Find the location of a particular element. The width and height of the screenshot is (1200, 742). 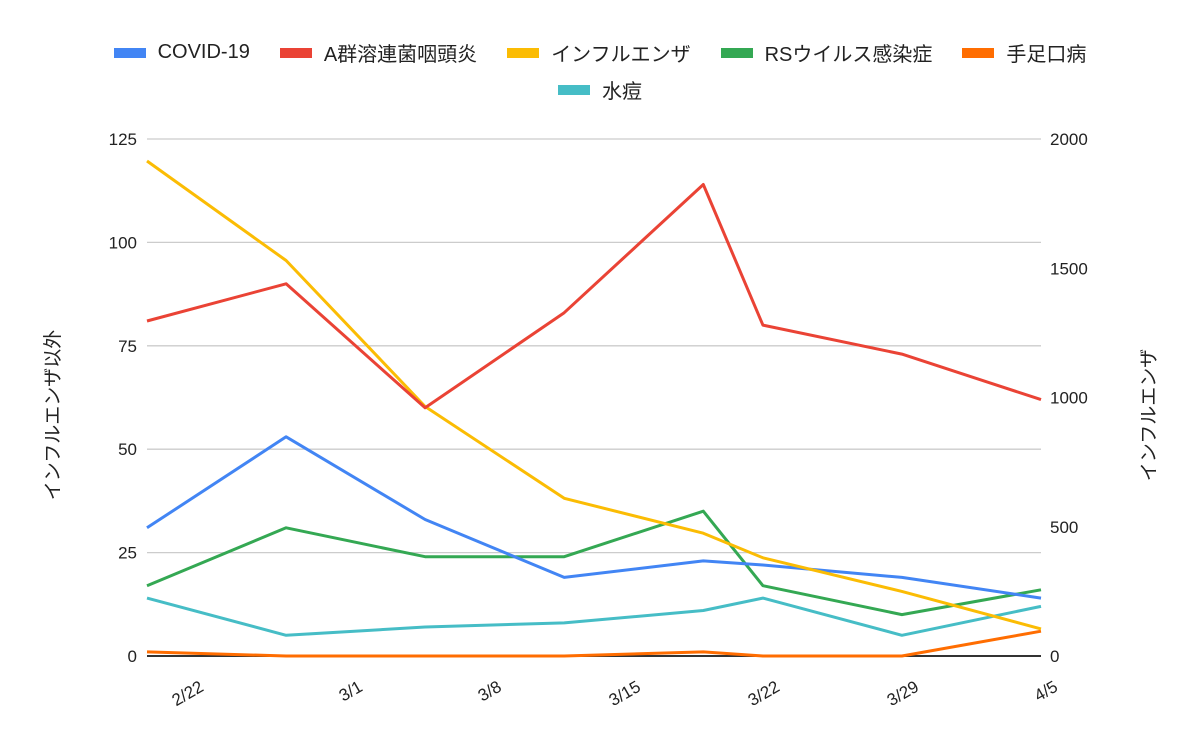

legend-label: インフルエンザ is located at coordinates (621, 55).